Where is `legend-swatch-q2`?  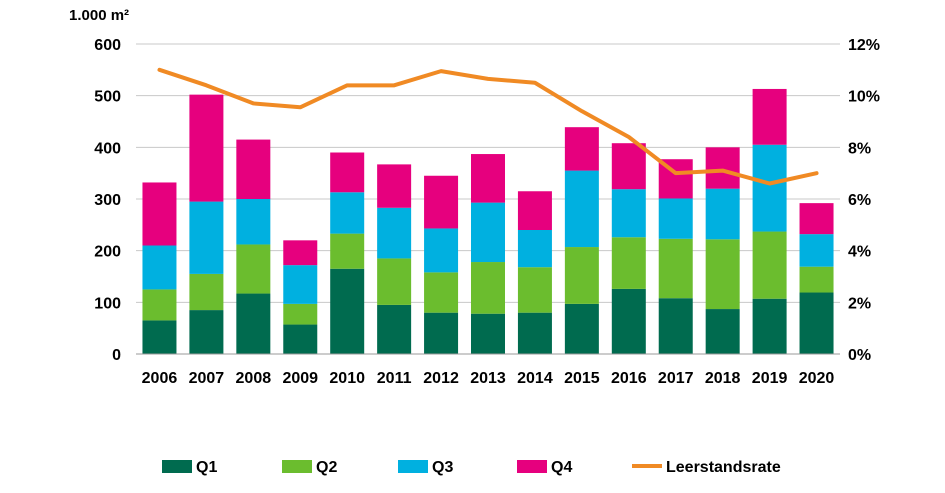 legend-swatch-q2 is located at coordinates (297, 466).